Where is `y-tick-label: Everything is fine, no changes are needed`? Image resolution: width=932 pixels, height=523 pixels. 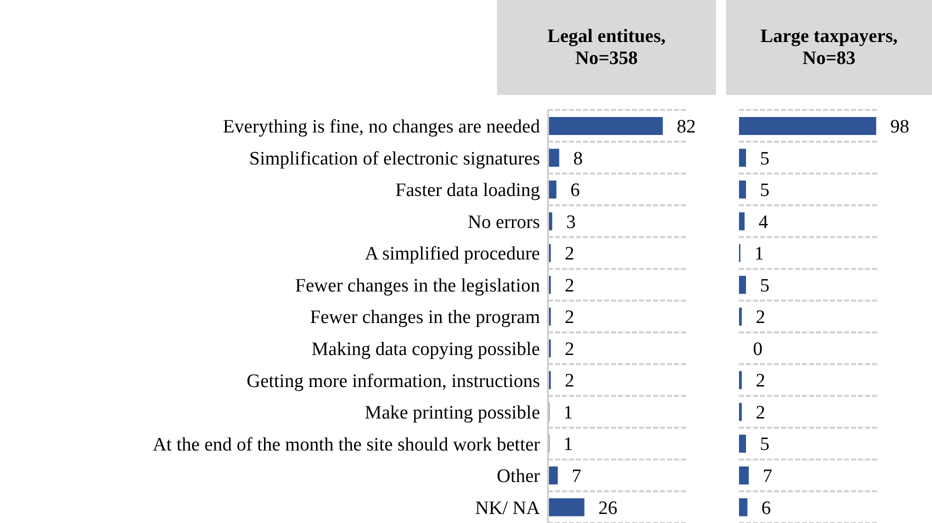
y-tick-label: Everything is fine, no changes are needed is located at coordinates (381, 127).